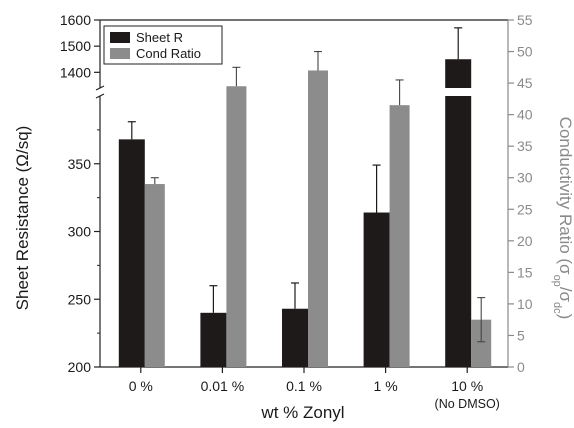 The width and height of the screenshot is (574, 428). Describe the element at coordinates (565, 295) in the screenshot. I see `y-axis-label-right-mid: /σ` at that location.